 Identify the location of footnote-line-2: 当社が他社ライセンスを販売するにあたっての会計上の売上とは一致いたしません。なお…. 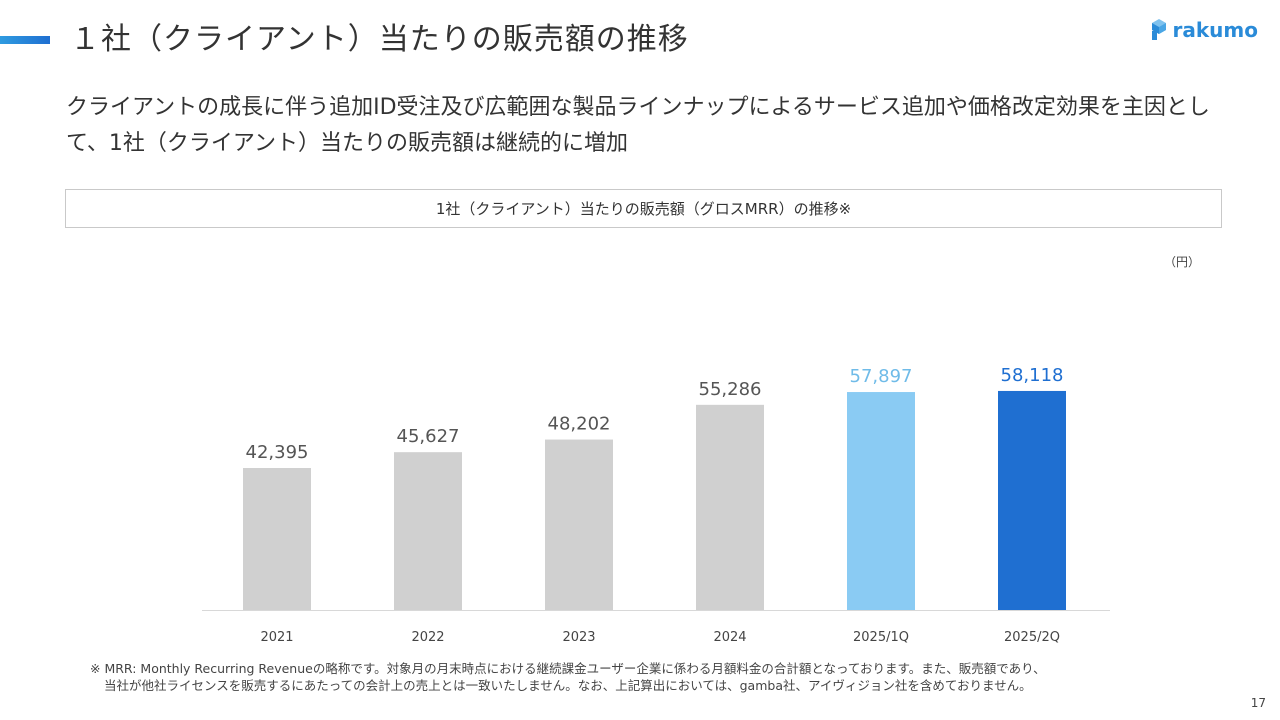
(568, 685).